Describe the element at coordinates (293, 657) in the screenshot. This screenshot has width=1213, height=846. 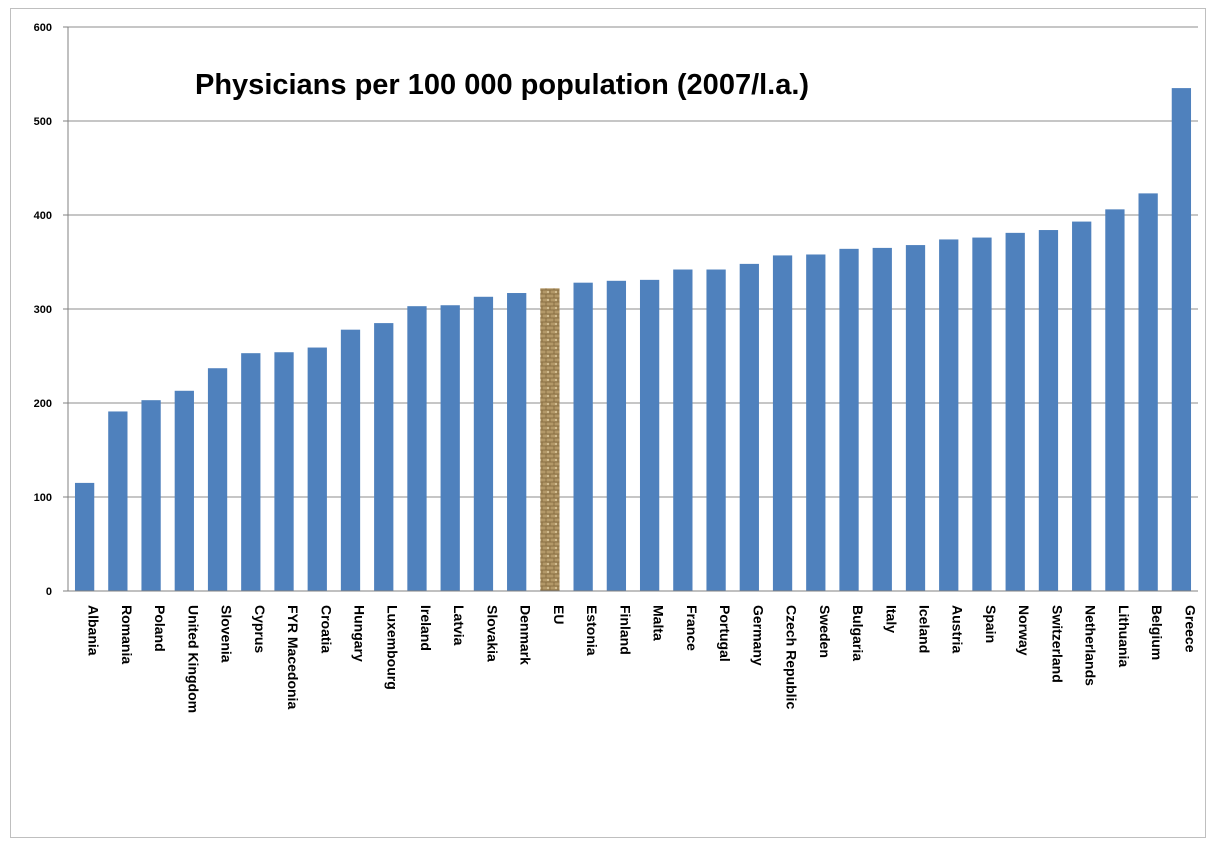
I see `x-category-label: FYR Macedonia` at that location.